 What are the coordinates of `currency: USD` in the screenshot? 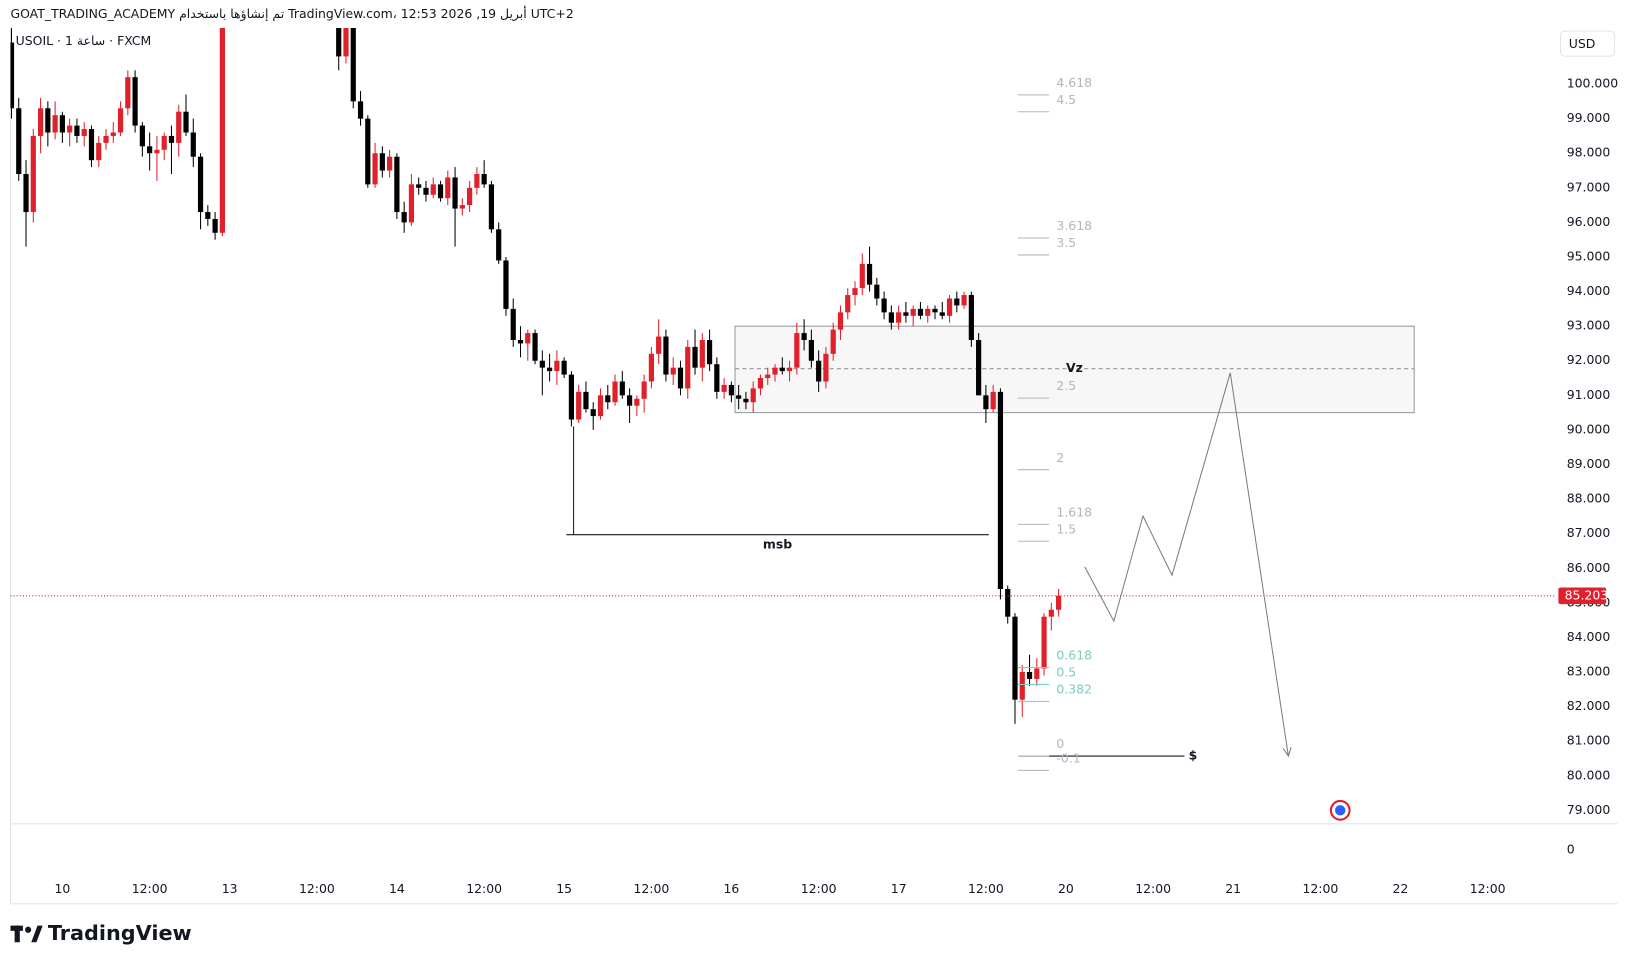 It's located at (1582, 43).